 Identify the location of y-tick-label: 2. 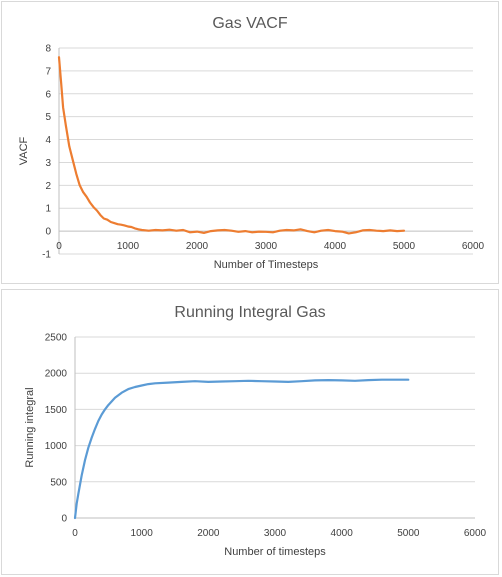
(48, 186).